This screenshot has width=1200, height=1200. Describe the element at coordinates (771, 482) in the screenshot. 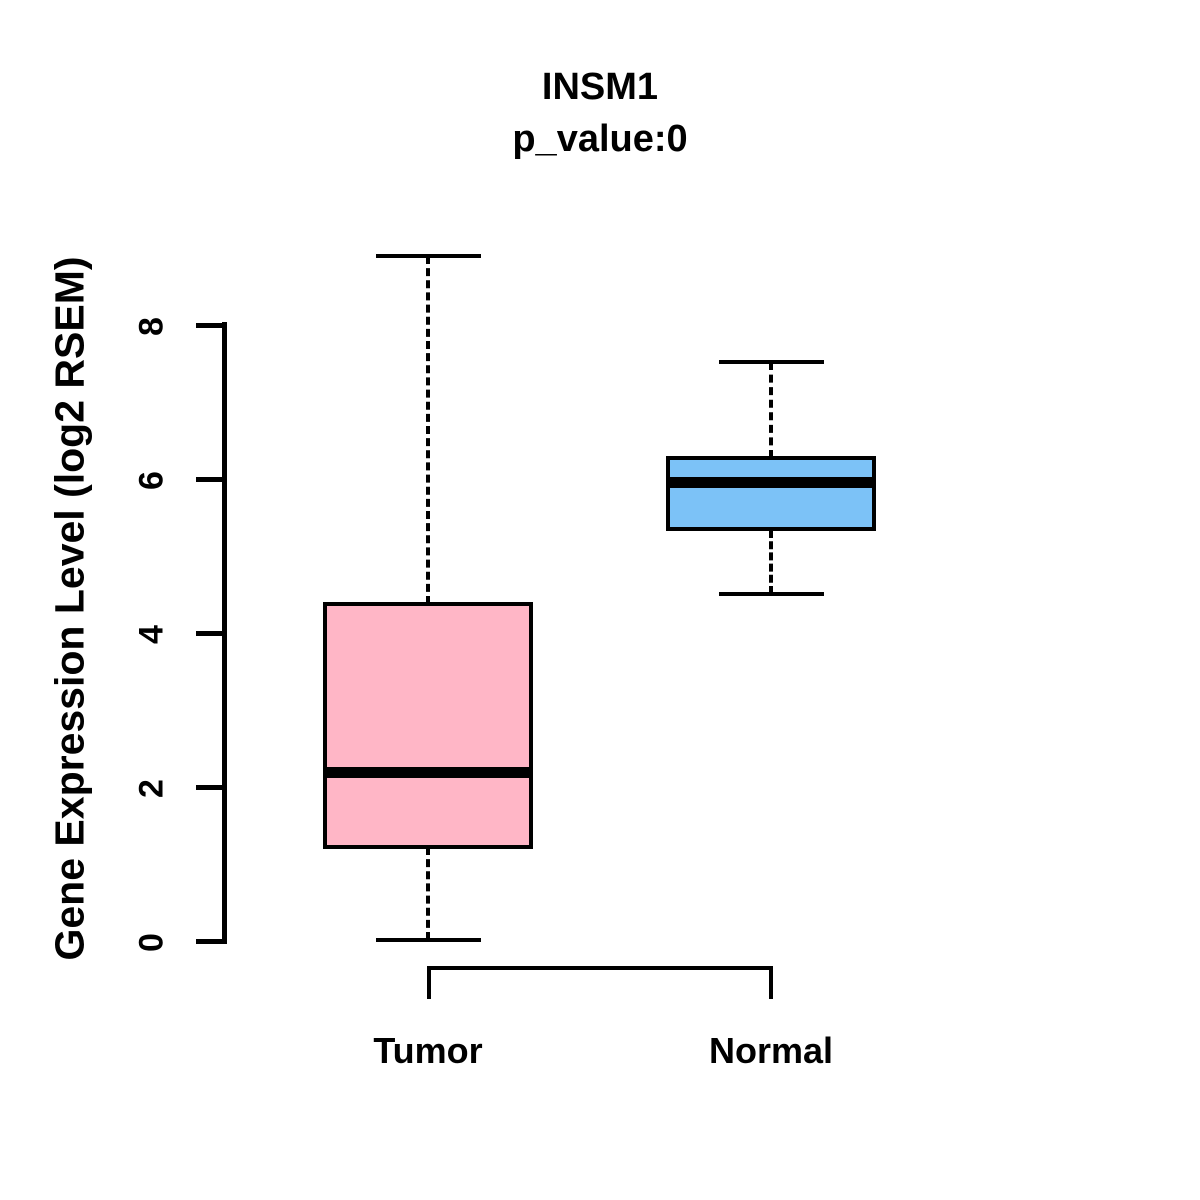

I see `median-normal` at that location.